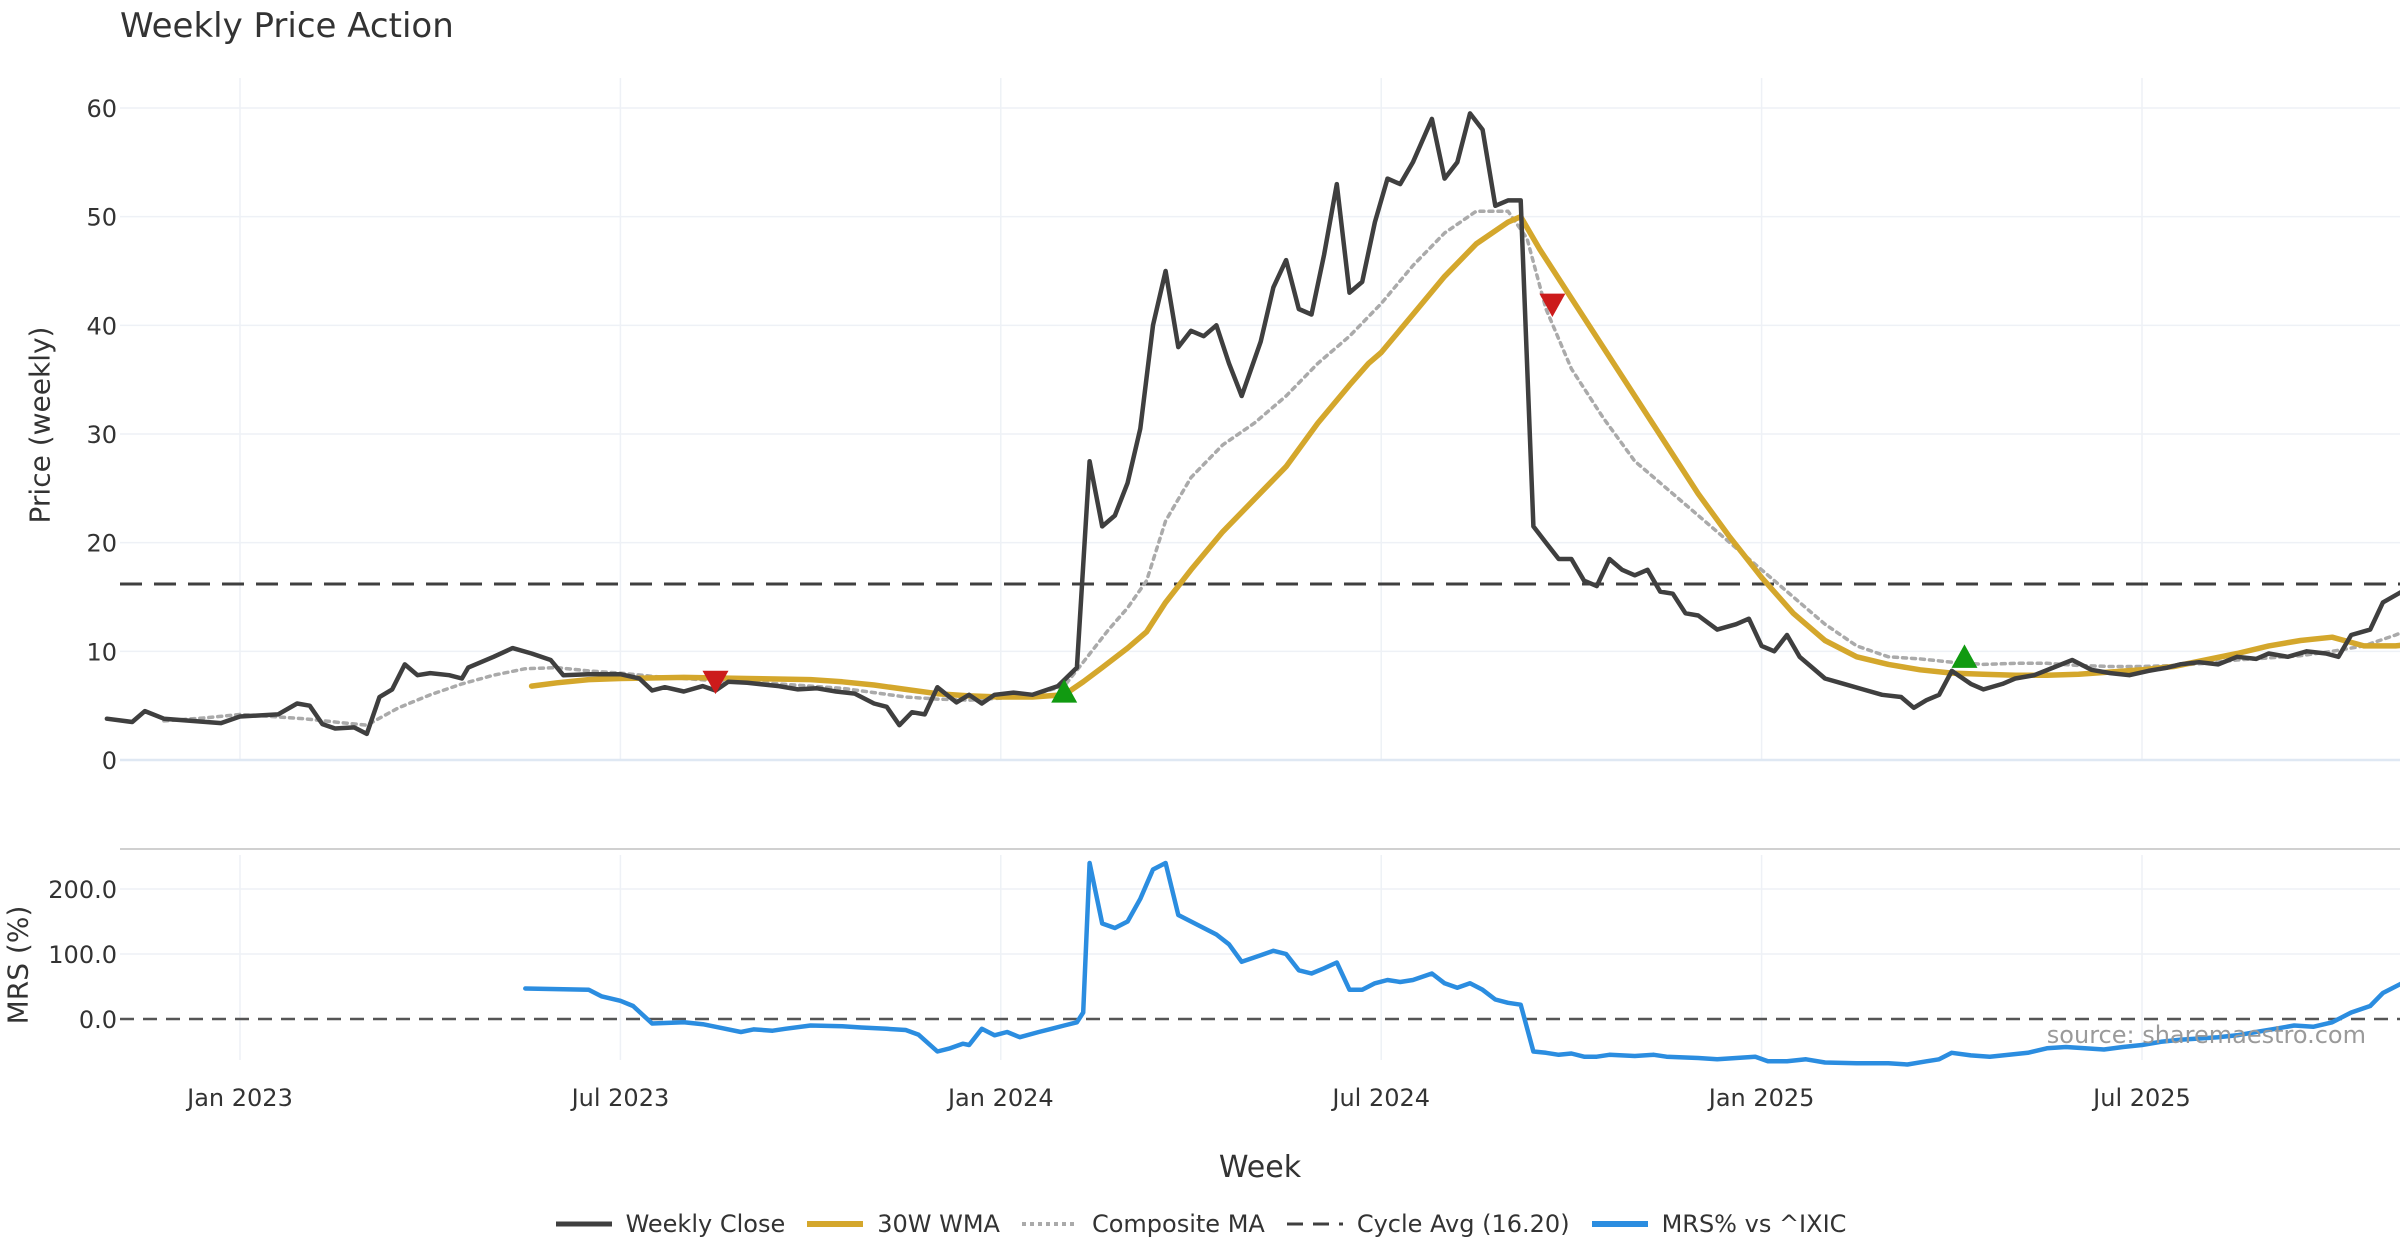 The image size is (2400, 1260). Describe the element at coordinates (1380, 1098) in the screenshot. I see `x-tick-label: Jul 2024` at that location.